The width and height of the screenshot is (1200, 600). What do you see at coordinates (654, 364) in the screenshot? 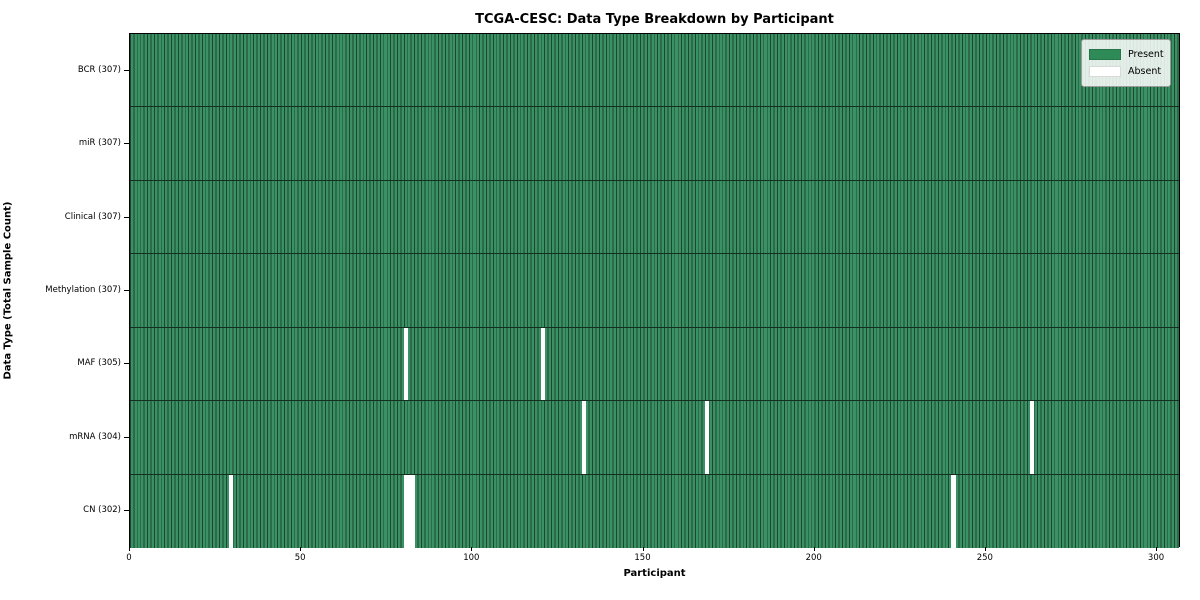
I see `row-maf` at bounding box center [654, 364].